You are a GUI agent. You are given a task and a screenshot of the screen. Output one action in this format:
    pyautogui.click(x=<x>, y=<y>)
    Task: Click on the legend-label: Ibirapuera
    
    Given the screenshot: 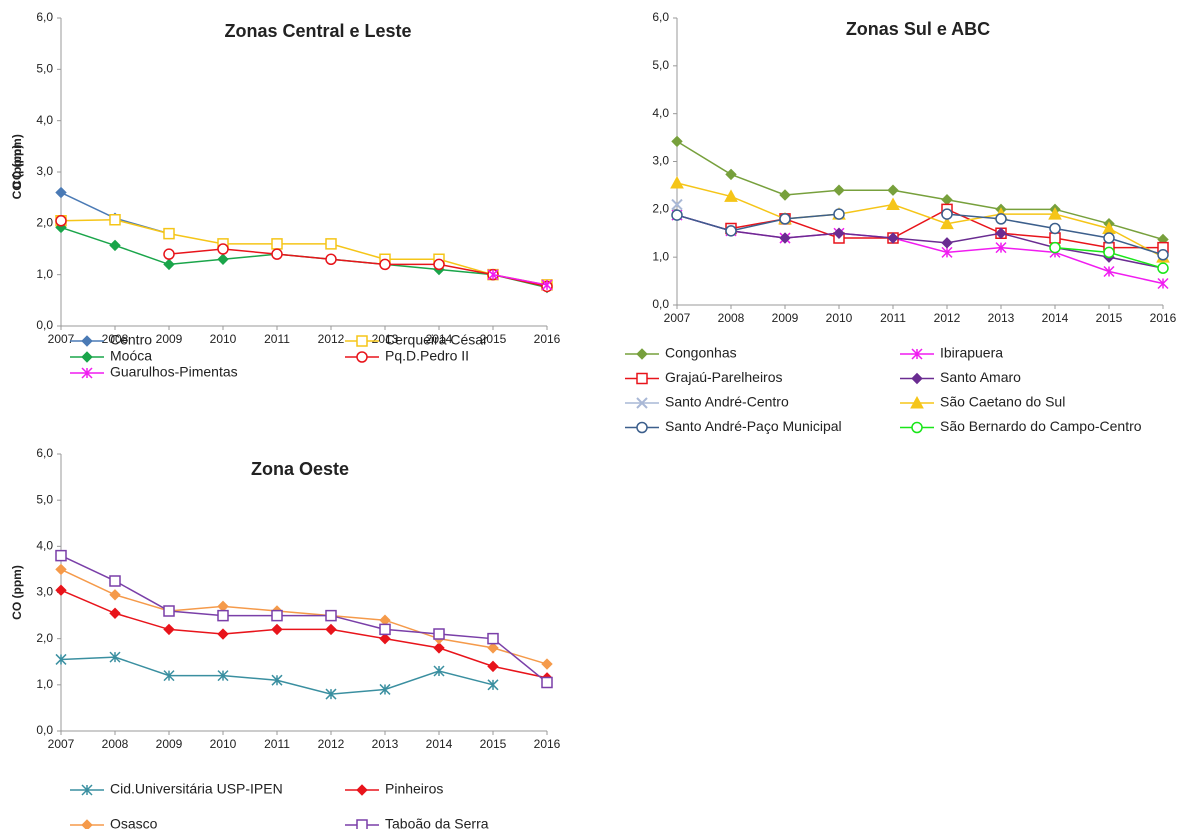 What is the action you would take?
    pyautogui.click(x=971, y=353)
    